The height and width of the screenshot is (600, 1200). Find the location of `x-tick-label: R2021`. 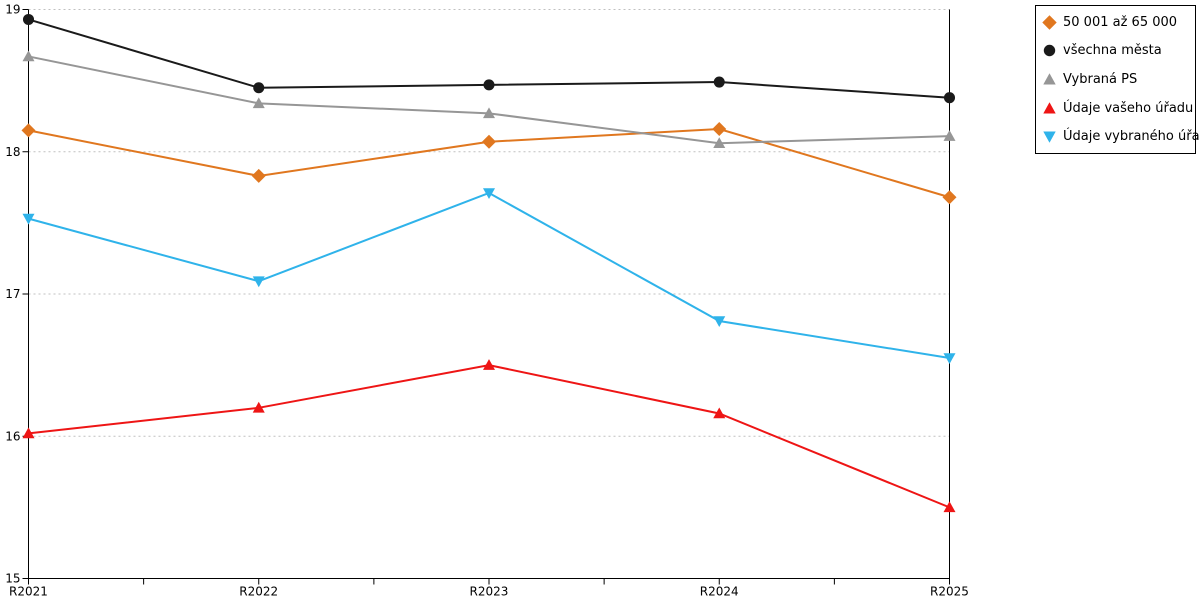

x-tick-label: R2021 is located at coordinates (28, 592).